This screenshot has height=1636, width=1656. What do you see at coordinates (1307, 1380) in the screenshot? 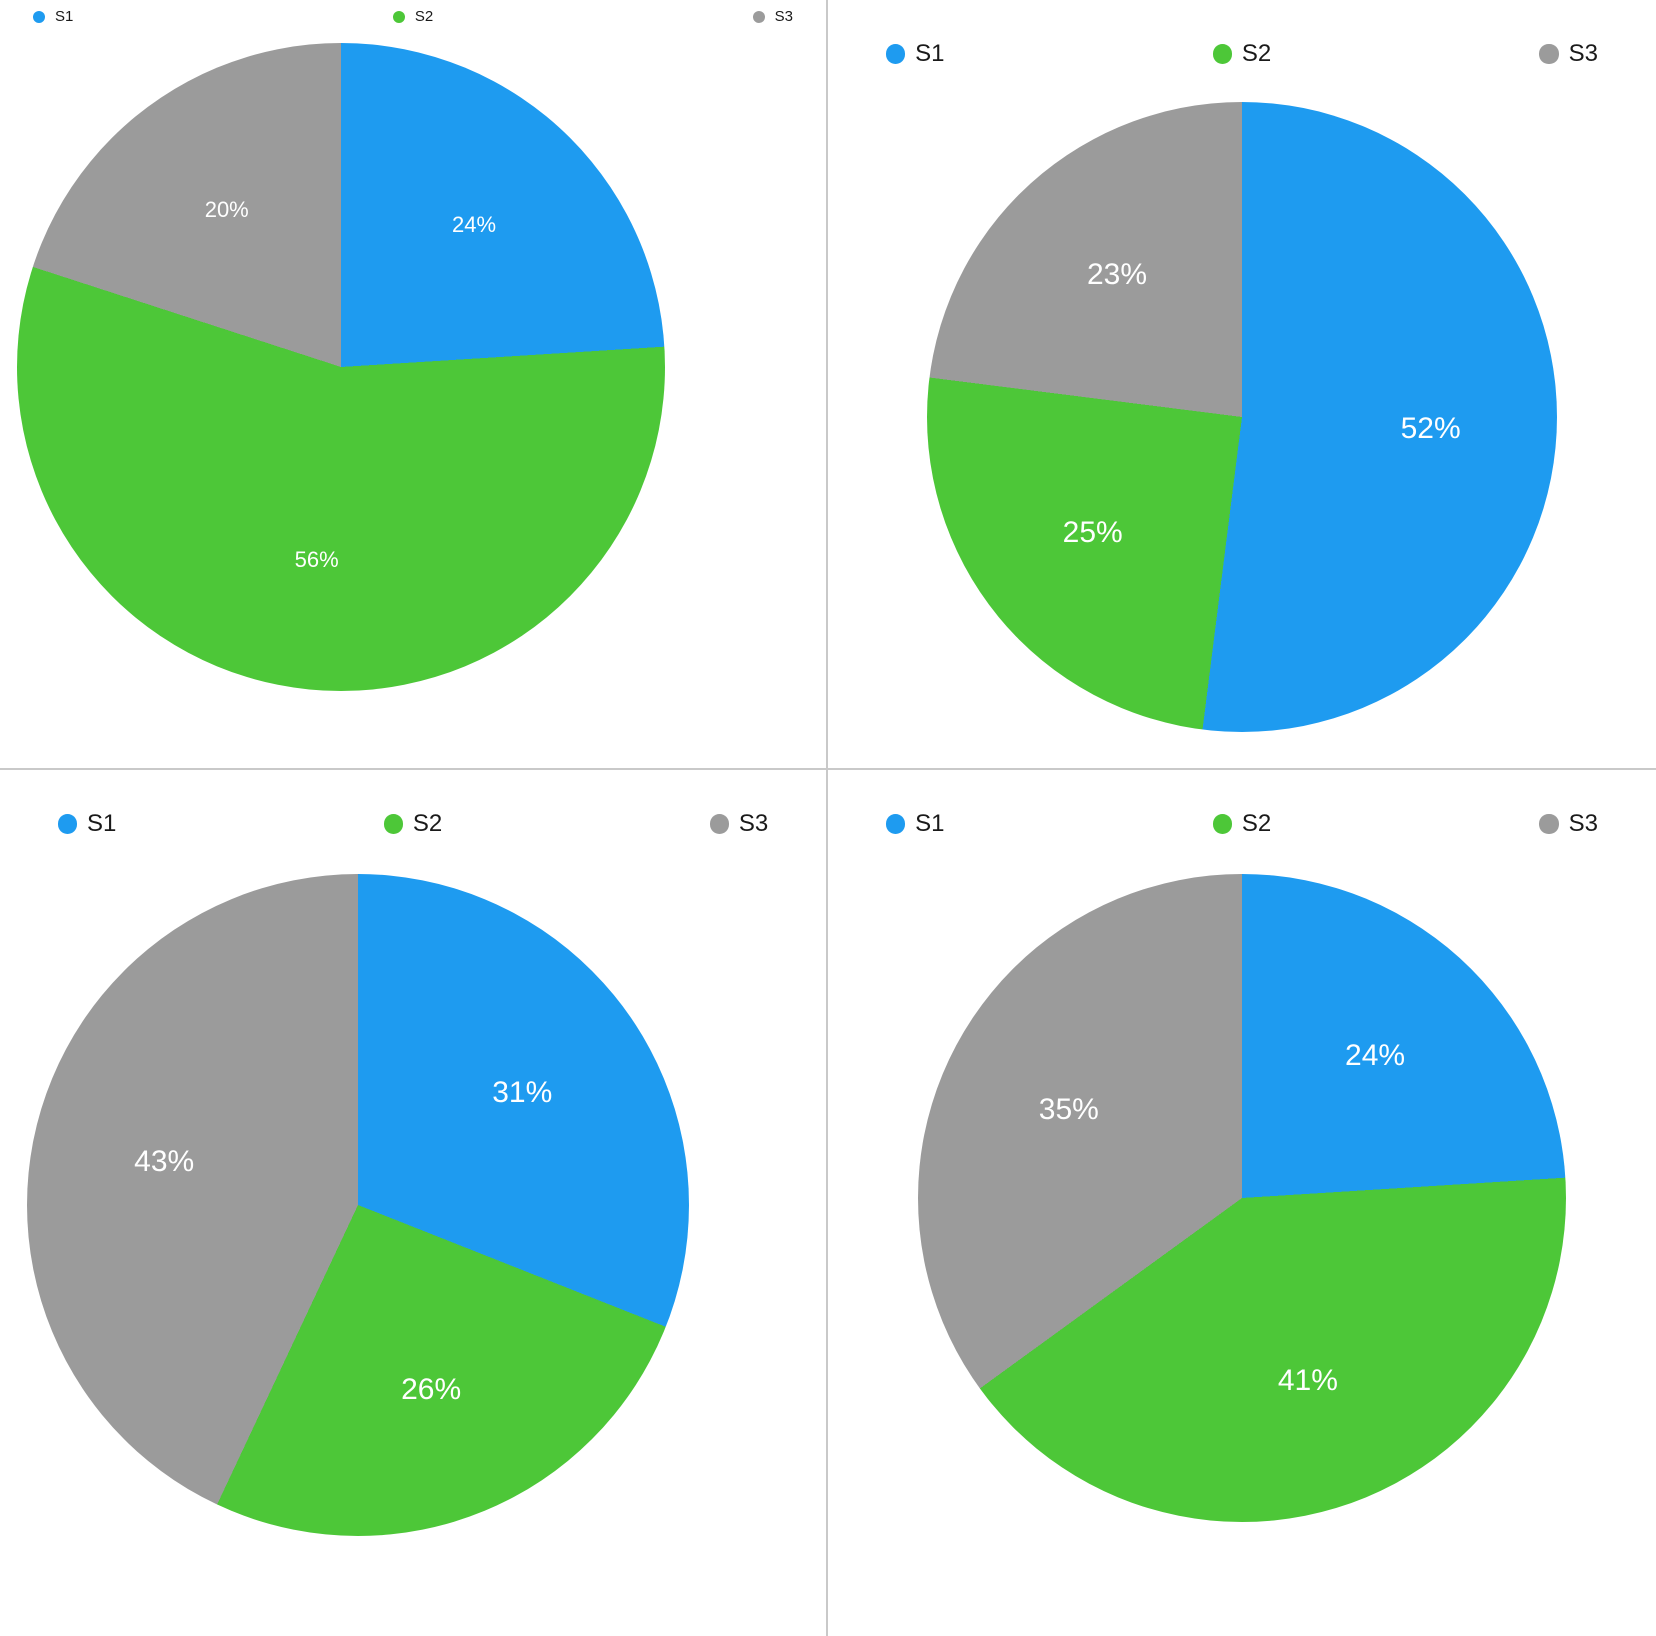
I see `slice-label: 41%` at bounding box center [1307, 1380].